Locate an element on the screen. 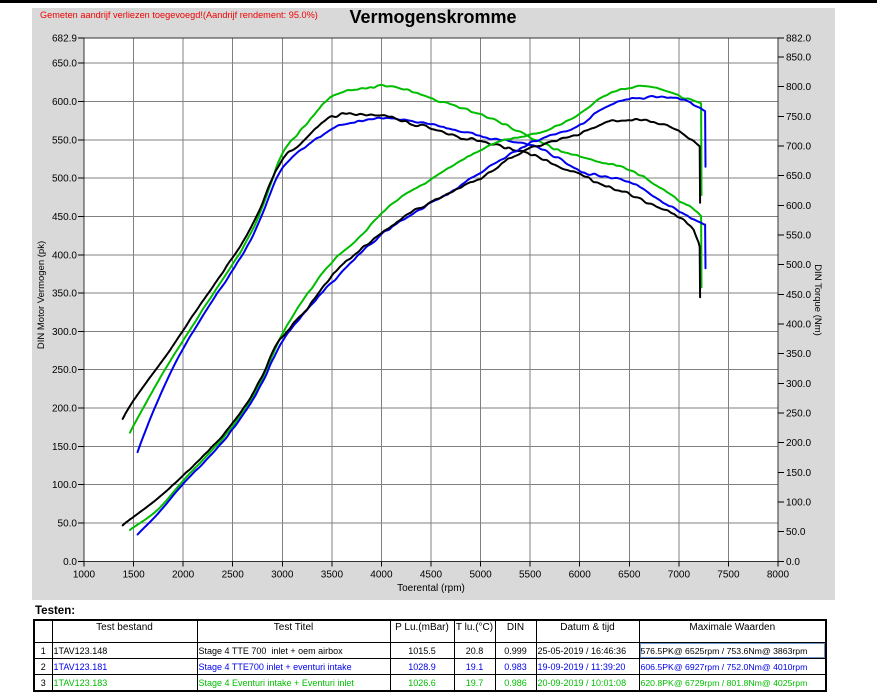 The height and width of the screenshot is (695, 877). svg-text: 6500 is located at coordinates (629, 575).